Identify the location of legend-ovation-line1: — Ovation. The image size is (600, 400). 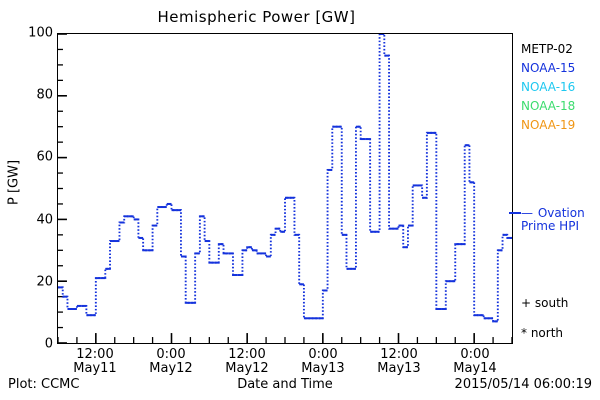
(560, 213).